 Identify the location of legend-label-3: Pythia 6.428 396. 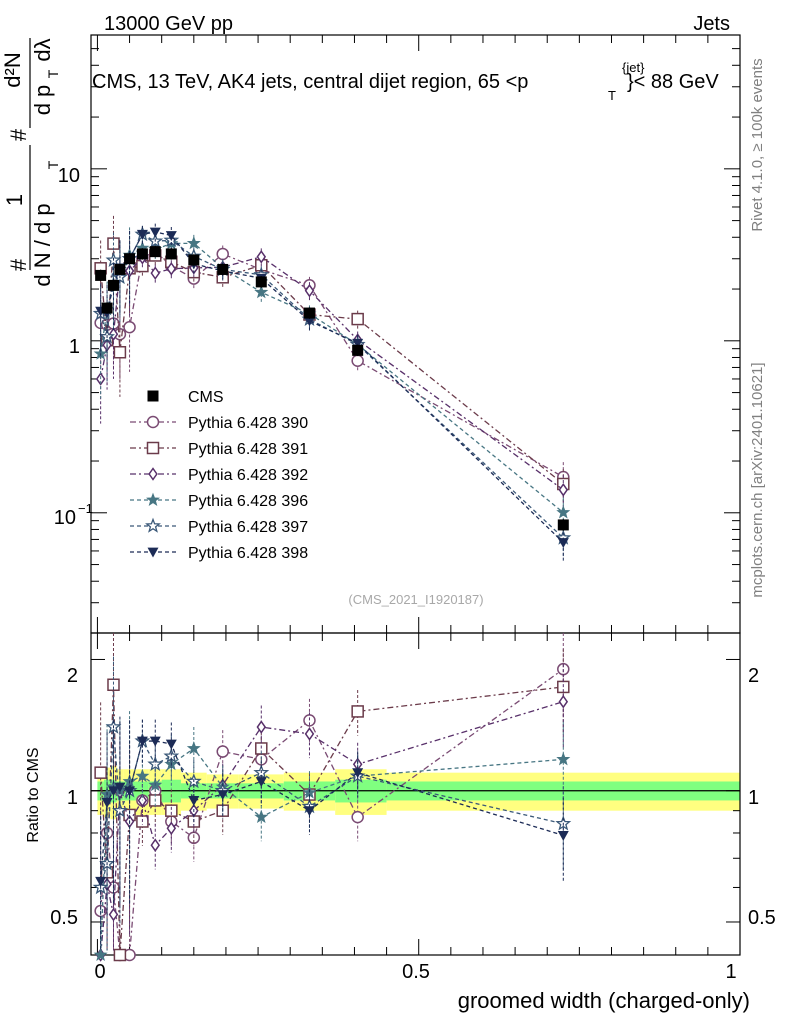
(248, 501).